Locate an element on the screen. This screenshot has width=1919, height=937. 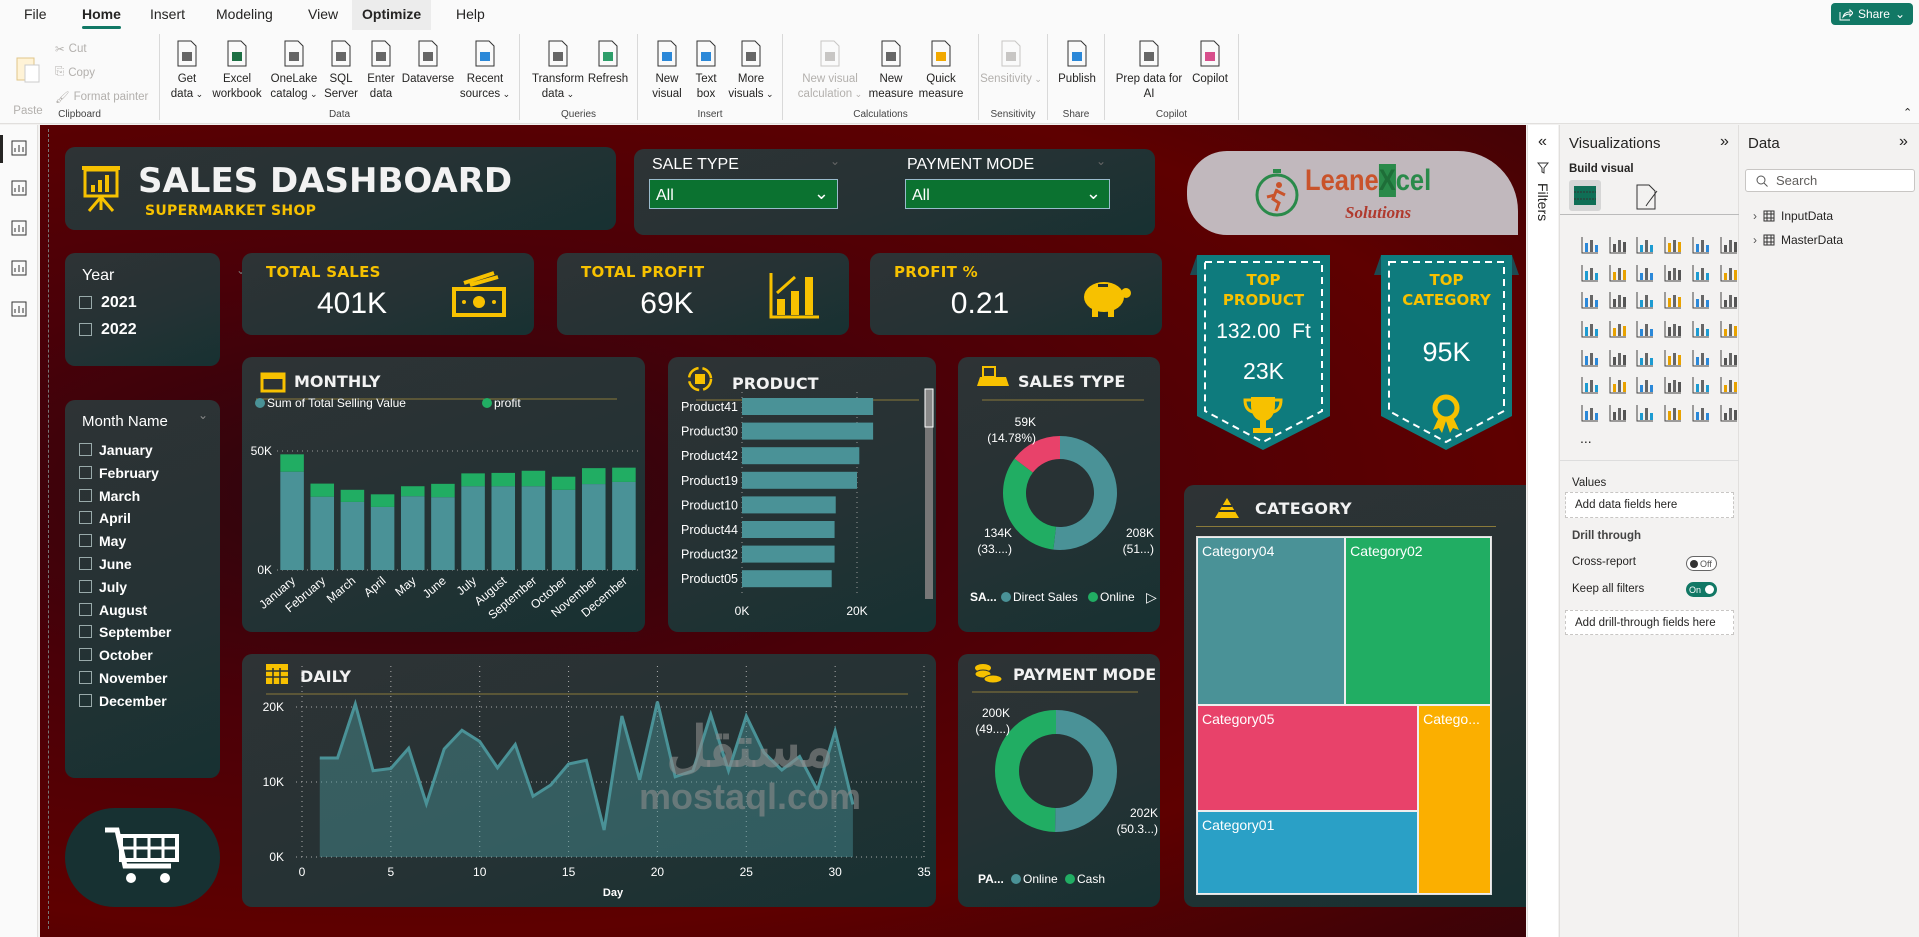
new-visual-button: New visual is located at coordinates (667, 70).